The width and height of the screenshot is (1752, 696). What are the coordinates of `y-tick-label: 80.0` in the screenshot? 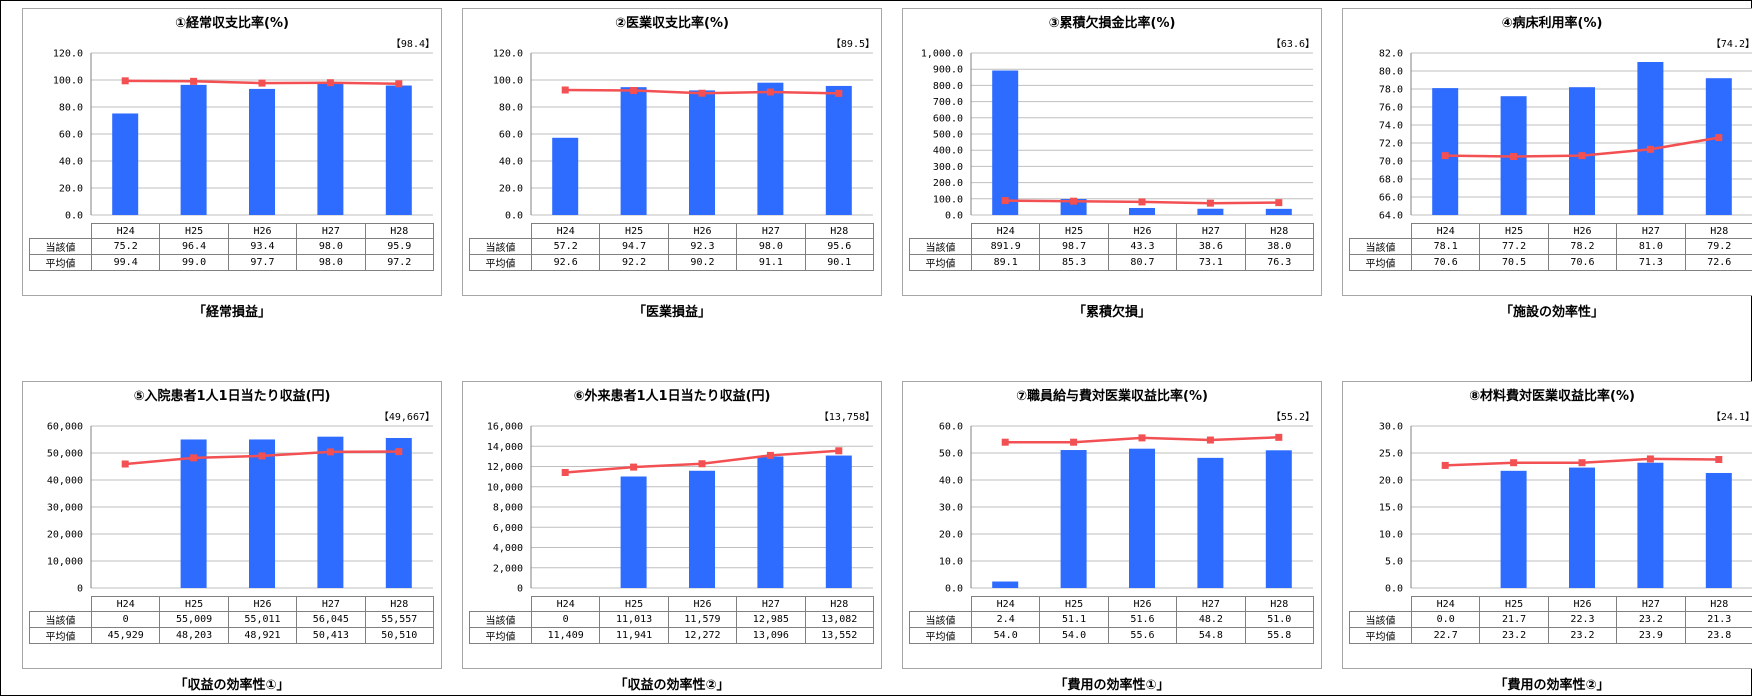 It's located at (511, 108).